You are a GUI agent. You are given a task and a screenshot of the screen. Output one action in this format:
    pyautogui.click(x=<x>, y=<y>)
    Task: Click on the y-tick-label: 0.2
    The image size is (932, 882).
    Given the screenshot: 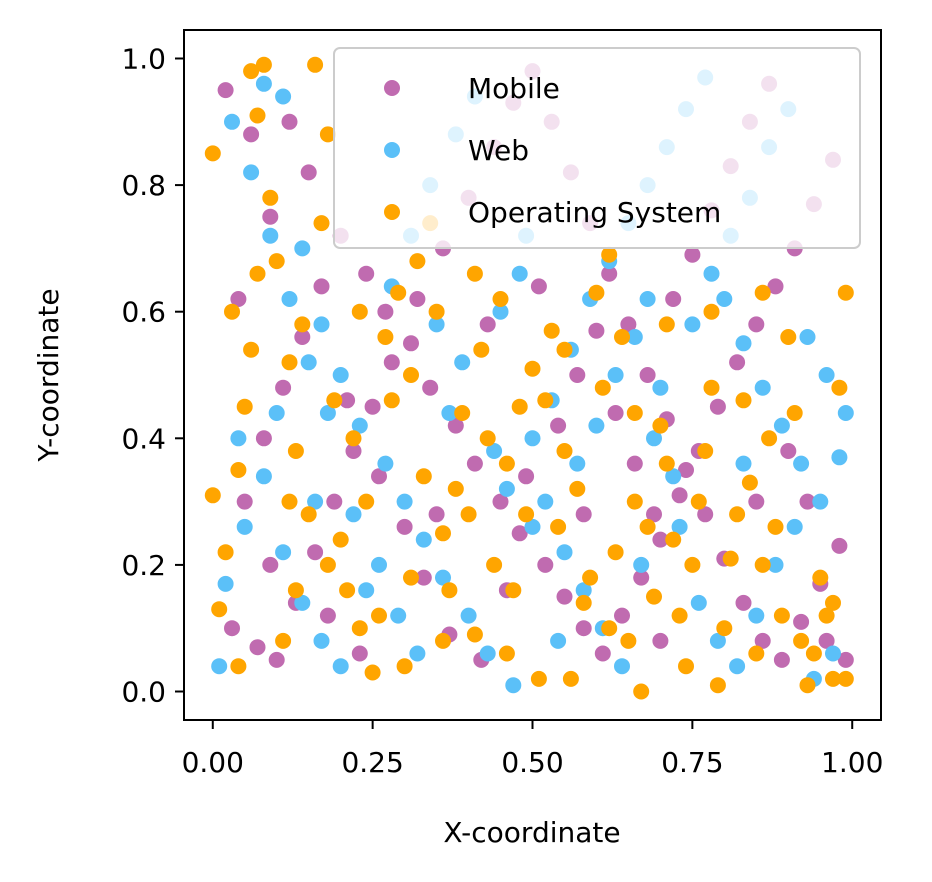 What is the action you would take?
    pyautogui.click(x=143, y=565)
    